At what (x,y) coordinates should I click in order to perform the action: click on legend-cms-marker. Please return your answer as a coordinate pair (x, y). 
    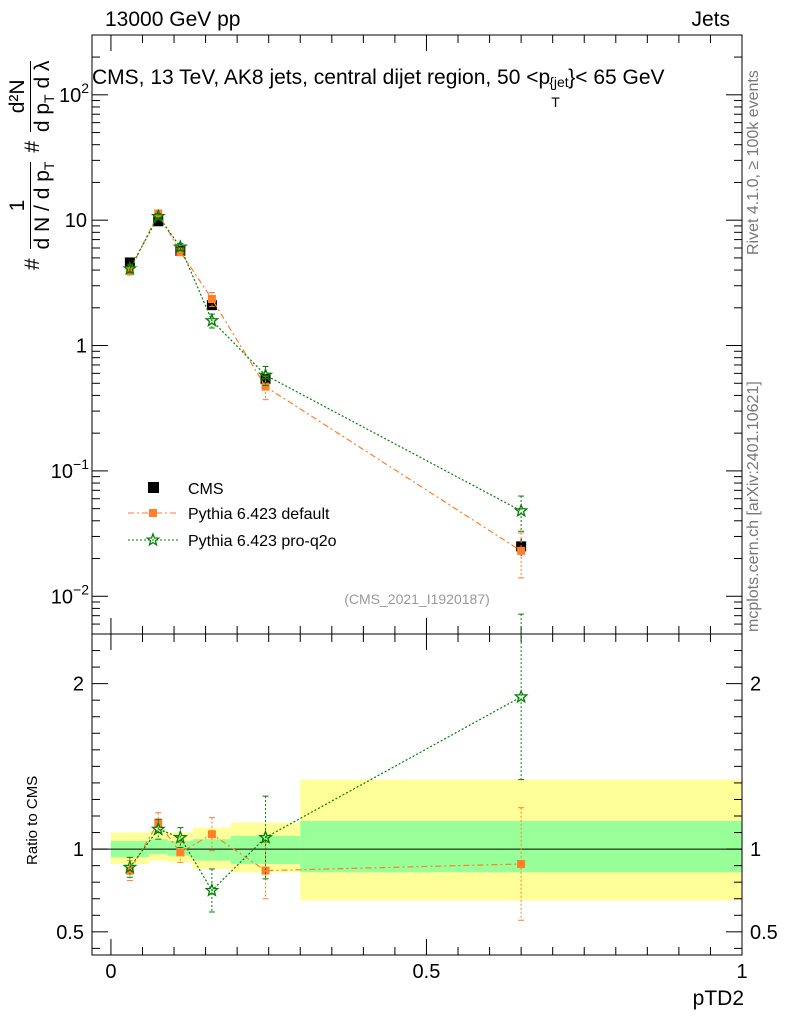
    Looking at the image, I should click on (153, 487).